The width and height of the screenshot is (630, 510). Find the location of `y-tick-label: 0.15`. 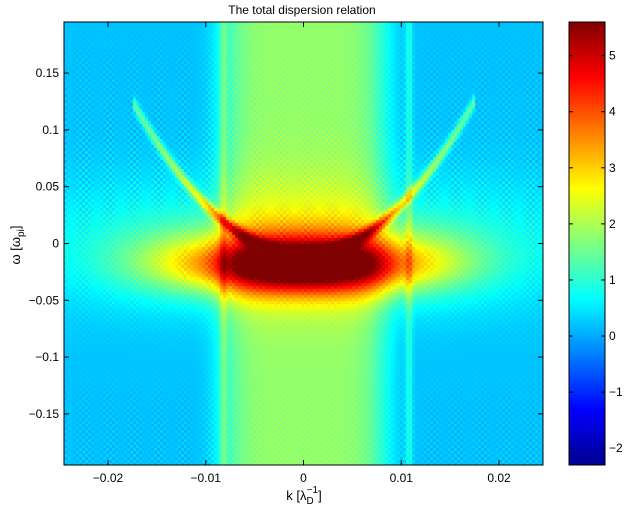

y-tick-label: 0.15 is located at coordinates (48, 73).